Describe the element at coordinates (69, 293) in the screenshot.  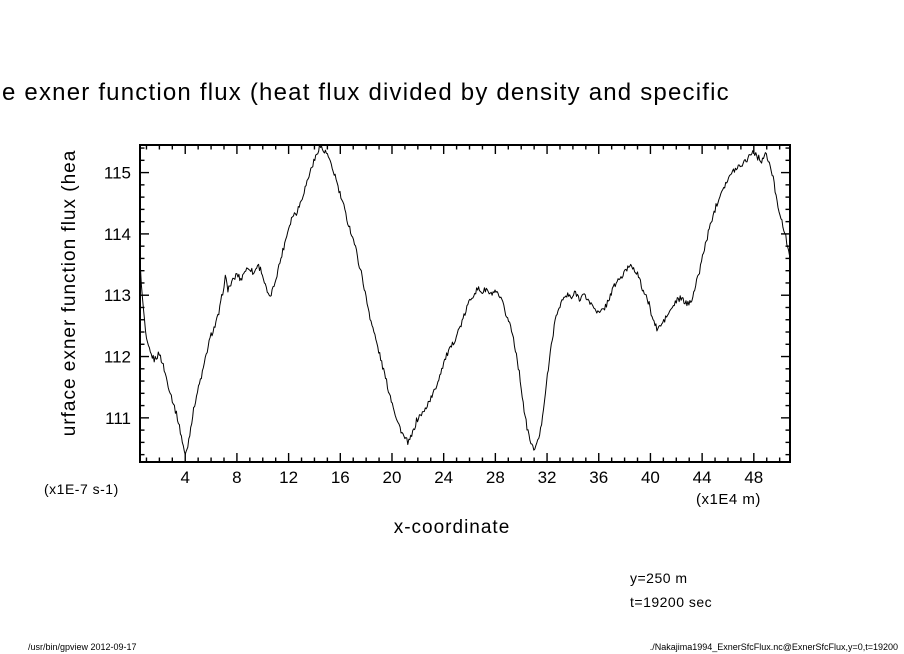
I see `y-axis-label: urface exner function flux (hea` at that location.